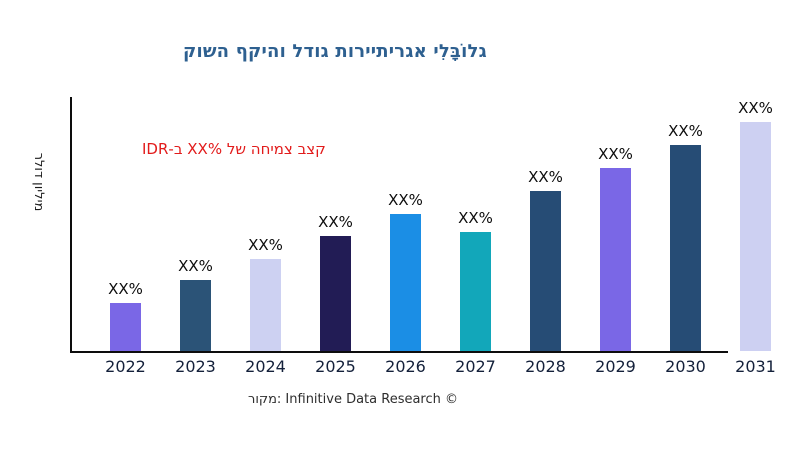 The image size is (800, 450). Describe the element at coordinates (685, 366) in the screenshot. I see `x-tick-label-2030: 2030` at that location.